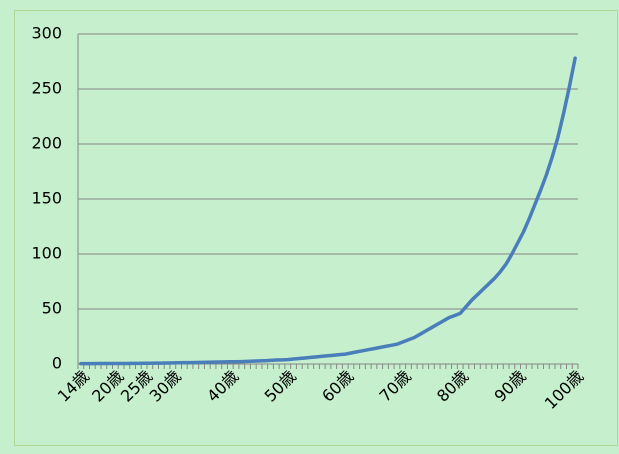 The width and height of the screenshot is (619, 454). I want to click on y-tick-label: 300, so click(46, 33).